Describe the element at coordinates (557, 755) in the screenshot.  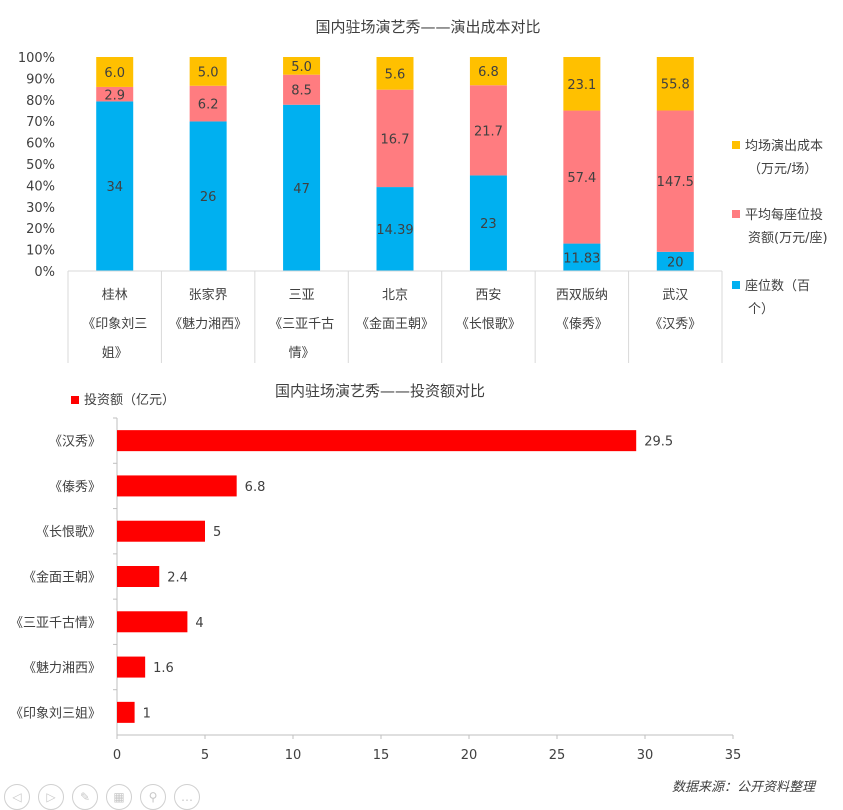
I see `x-tick-label: 25` at that location.